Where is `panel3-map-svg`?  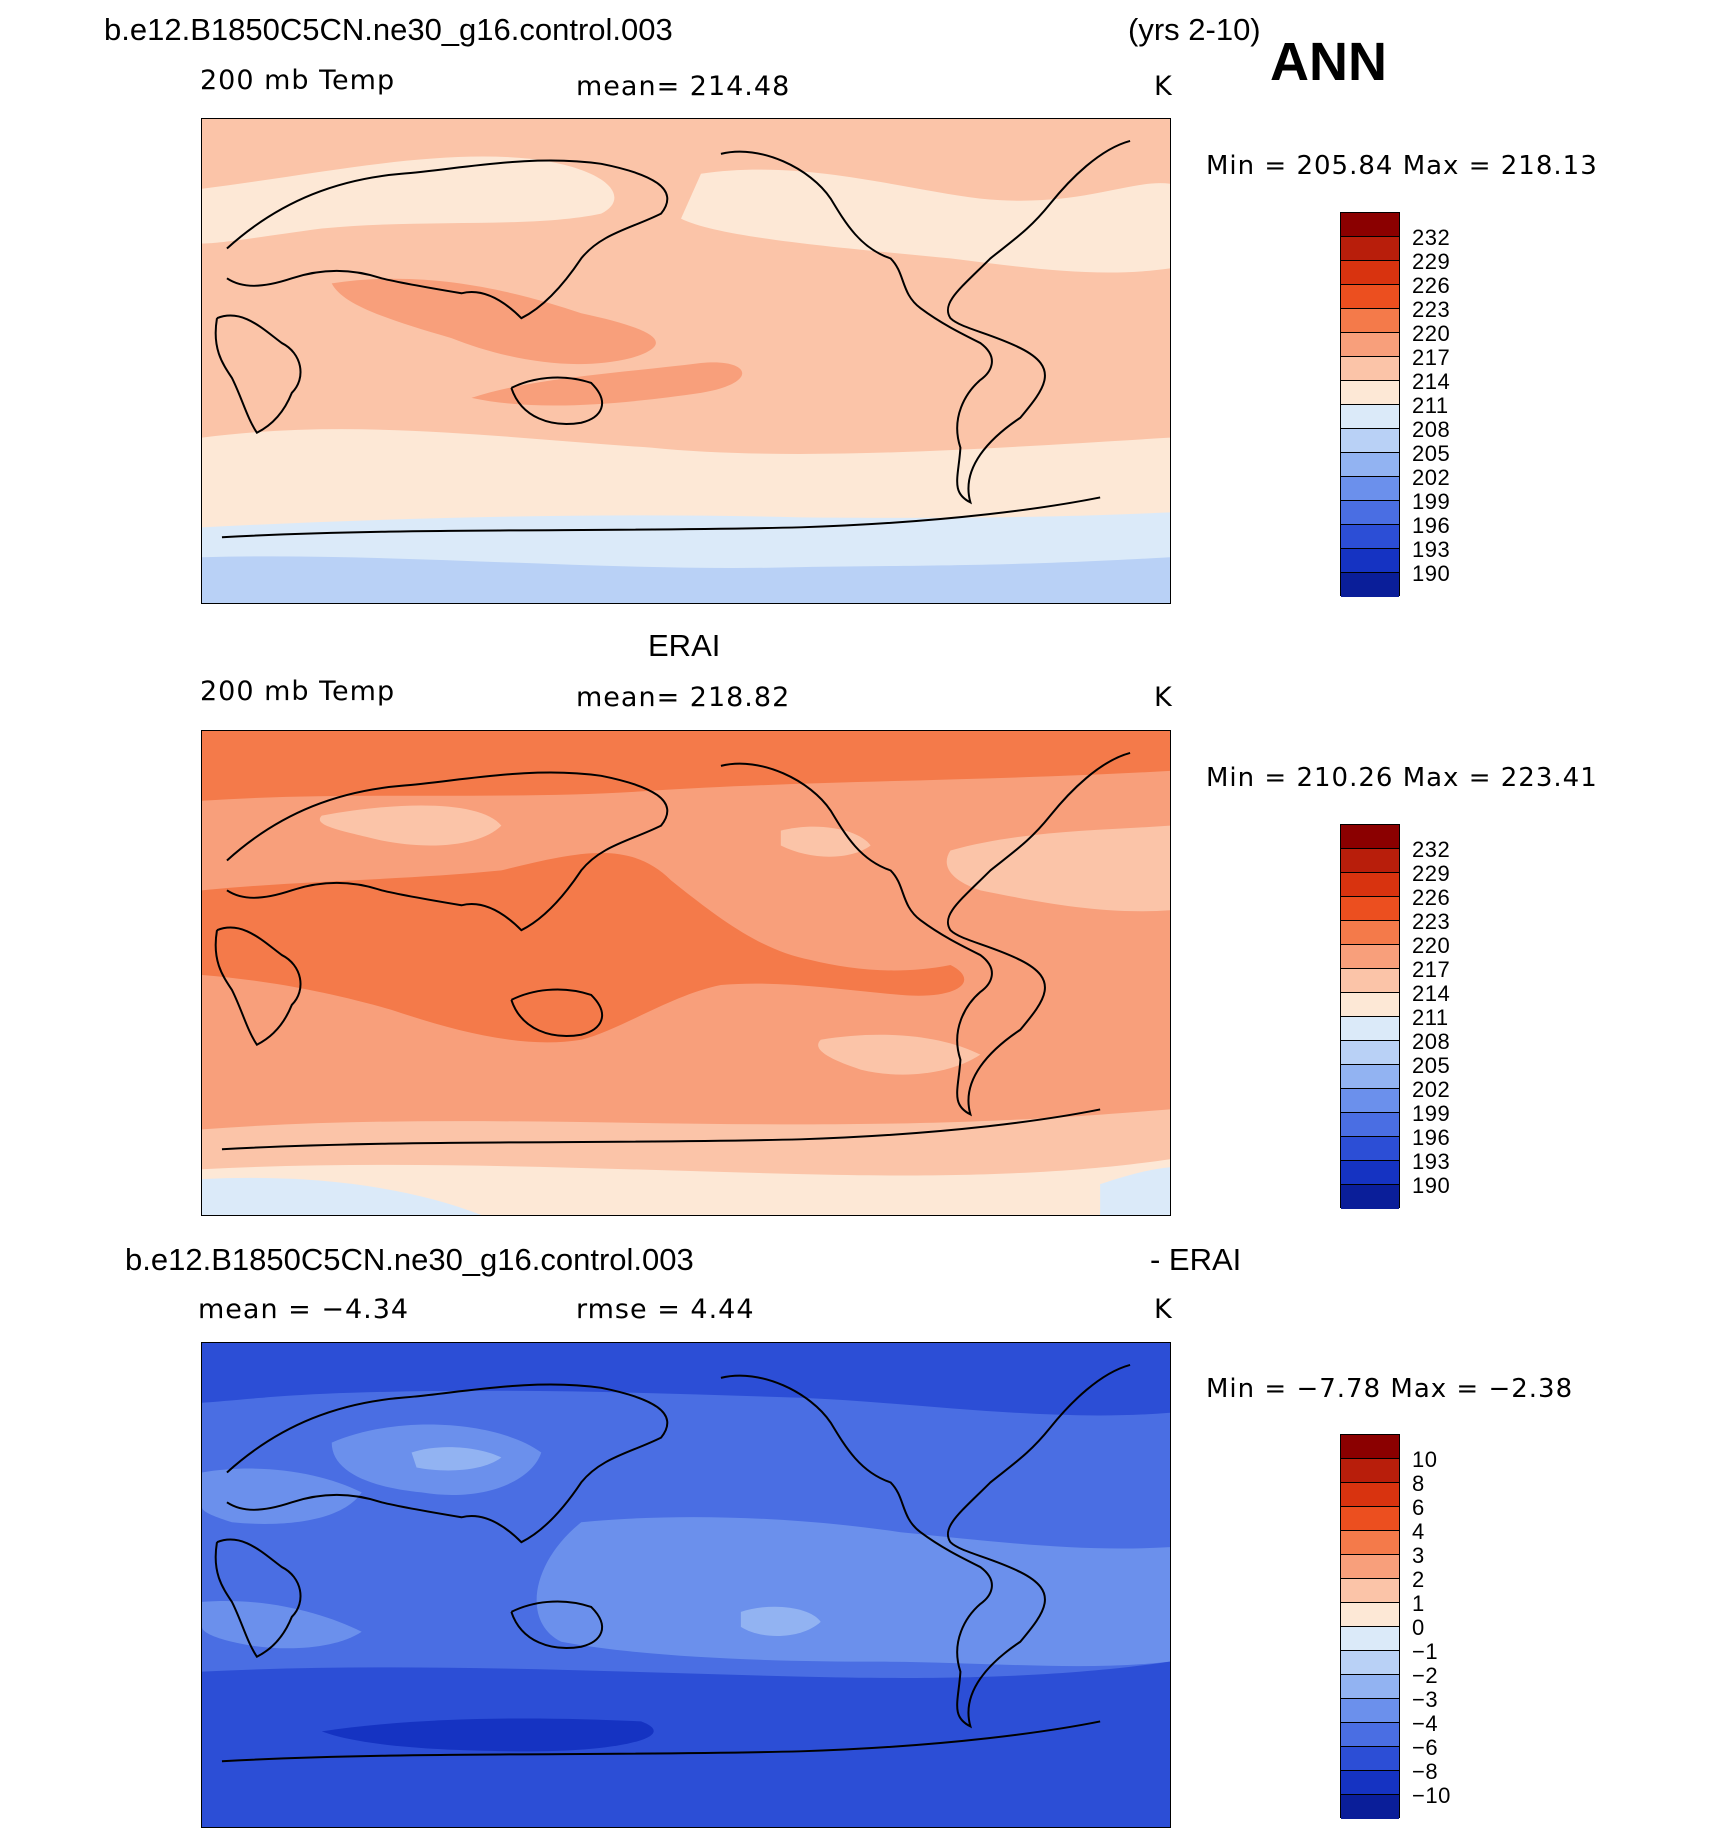
panel3-map-svg is located at coordinates (686, 1585).